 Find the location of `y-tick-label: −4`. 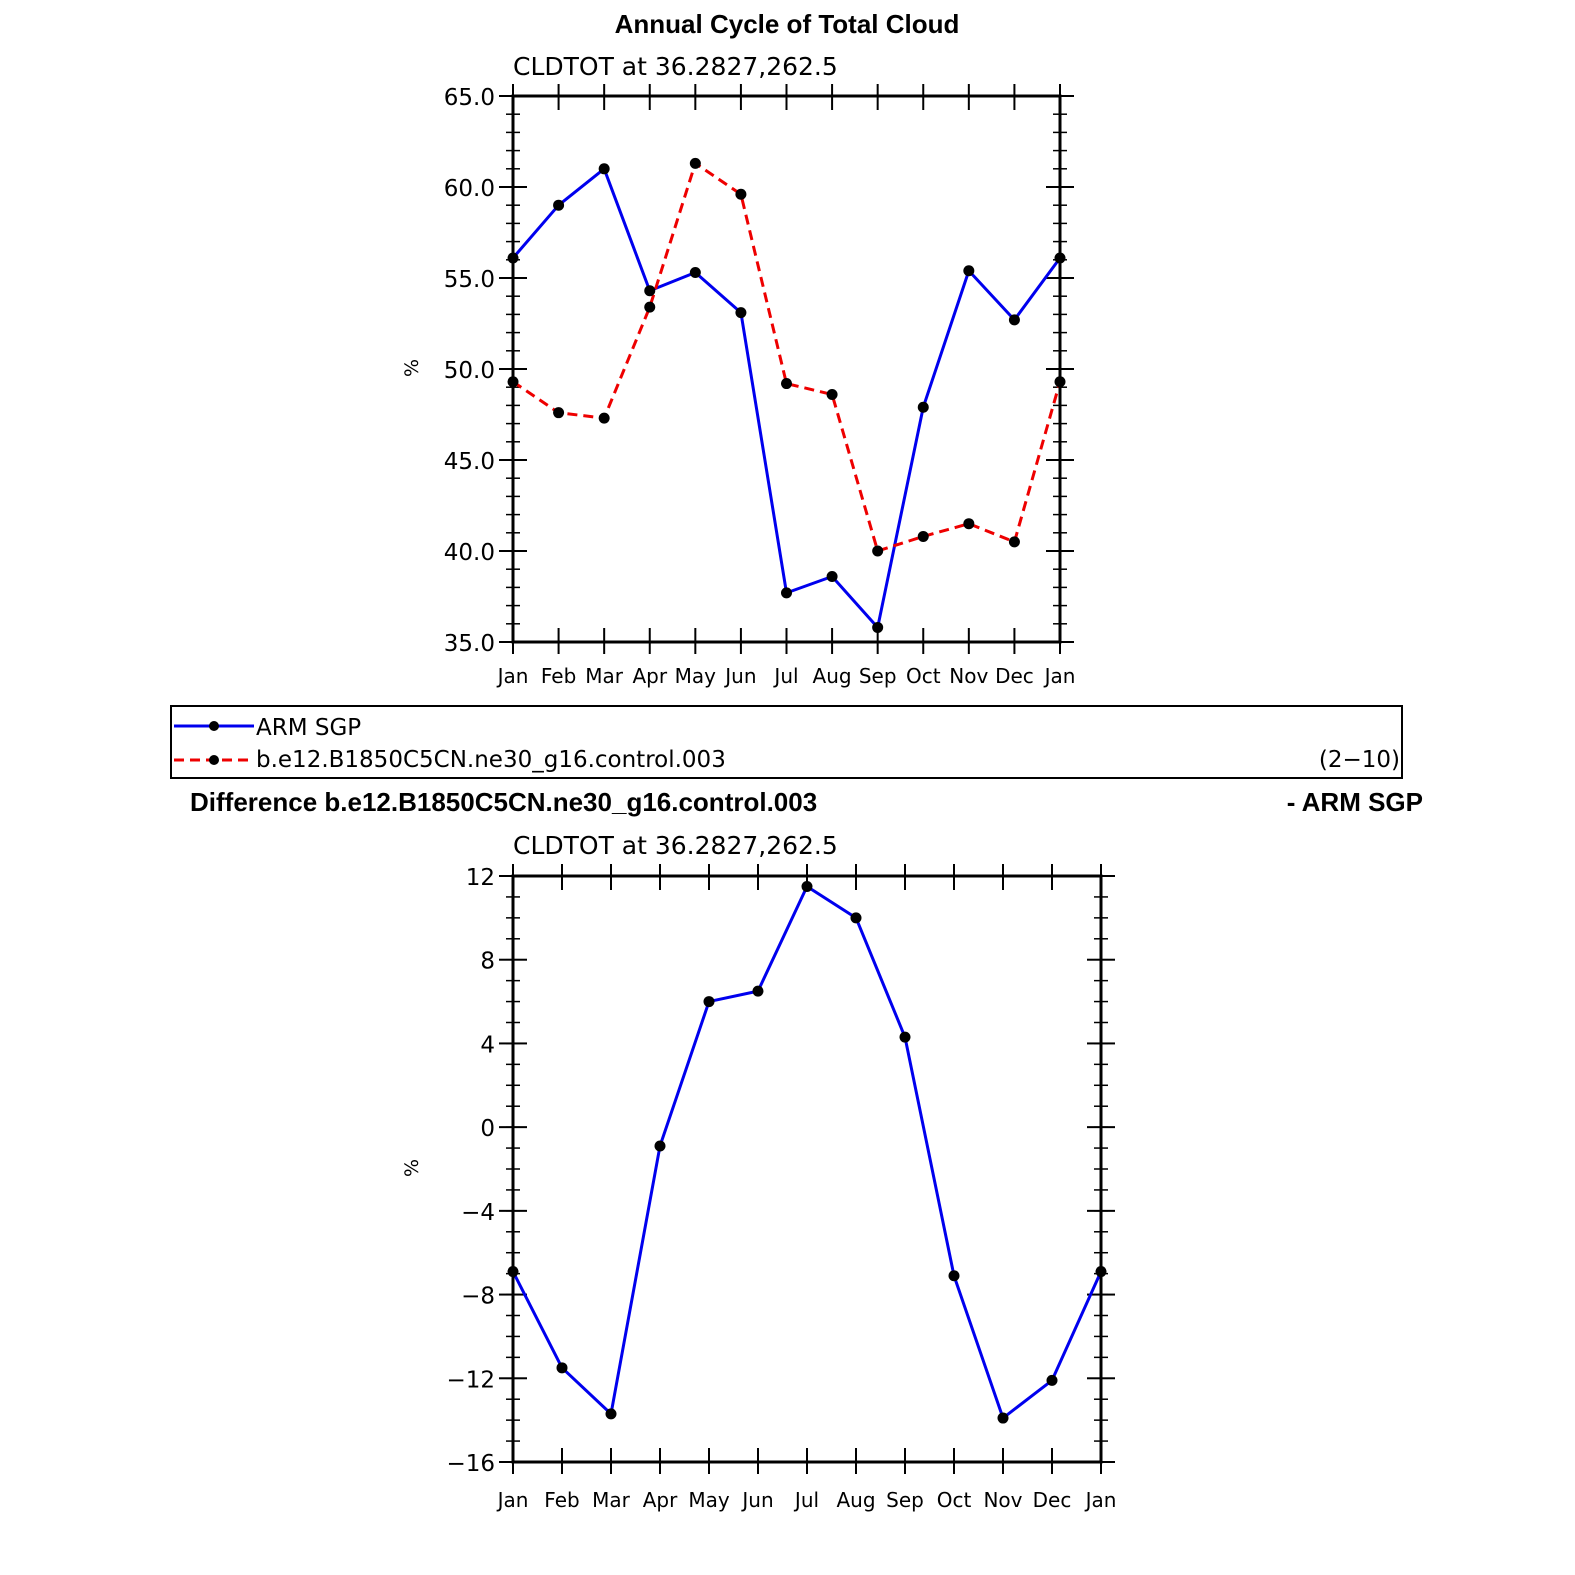

y-tick-label: −4 is located at coordinates (478, 1213).